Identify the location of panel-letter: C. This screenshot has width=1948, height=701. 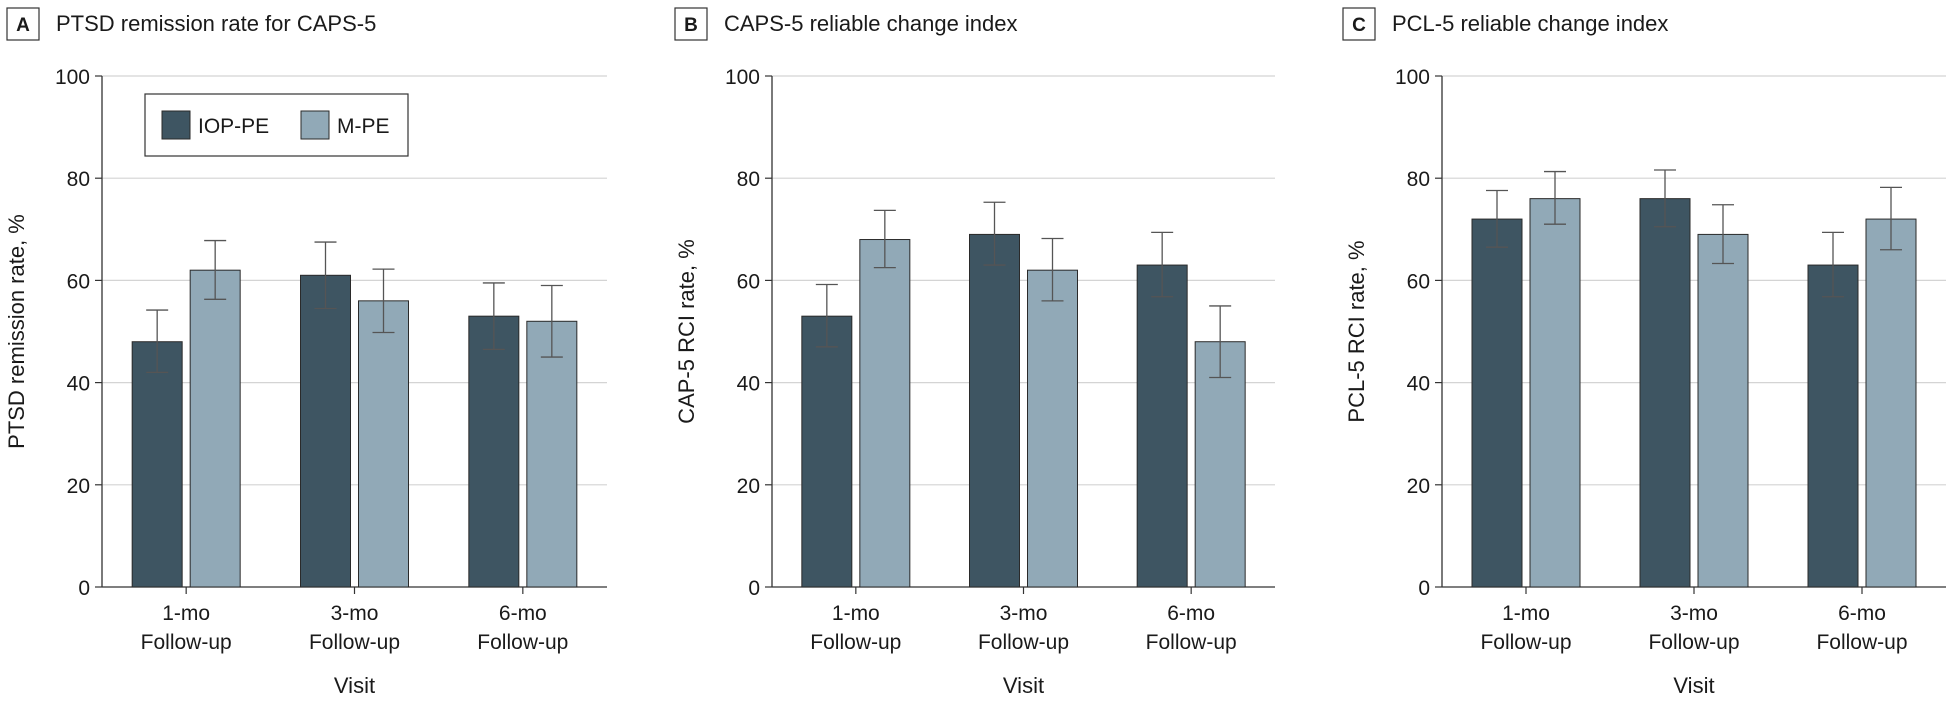
(1359, 25).